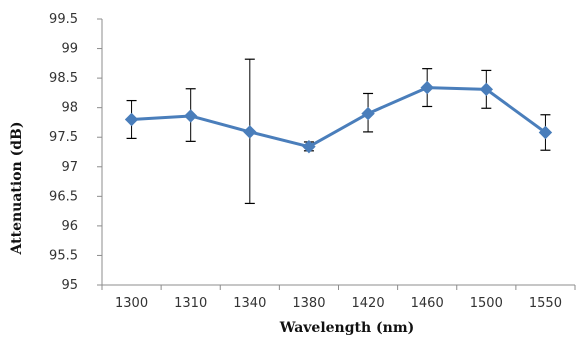  I want to click on series-line, so click(339, 117).